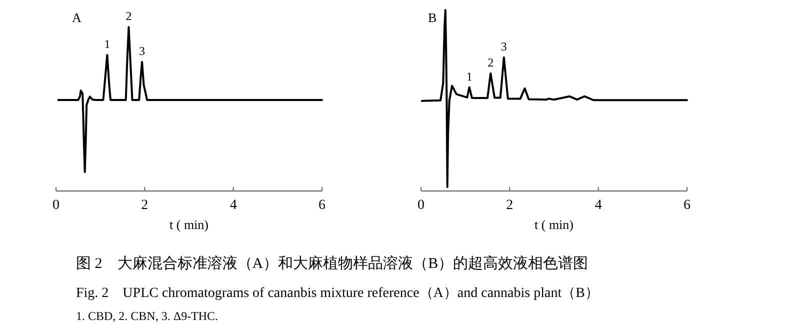 The image size is (802, 333). What do you see at coordinates (337, 293) in the screenshot?
I see `caption: Fig. 2 UPLC chromatograms of cananbis mixture reference（A）and cannabis plant（B）` at bounding box center [337, 293].